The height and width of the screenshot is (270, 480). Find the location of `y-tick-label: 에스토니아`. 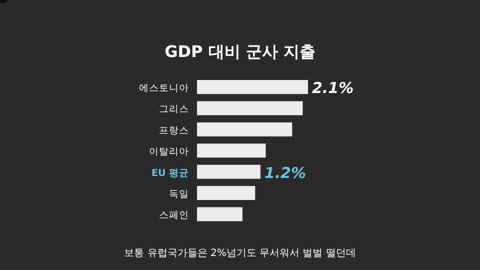

y-tick-label: 에스토니아 is located at coordinates (164, 88).